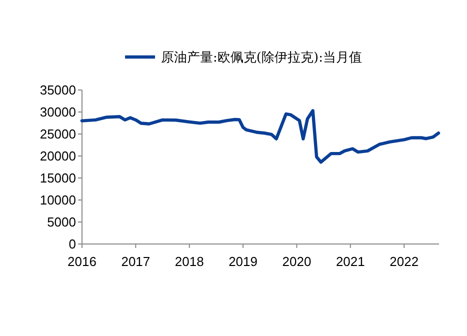 The height and width of the screenshot is (336, 467). What do you see at coordinates (61, 222) in the screenshot?
I see `y-tick-label: 5000` at bounding box center [61, 222].